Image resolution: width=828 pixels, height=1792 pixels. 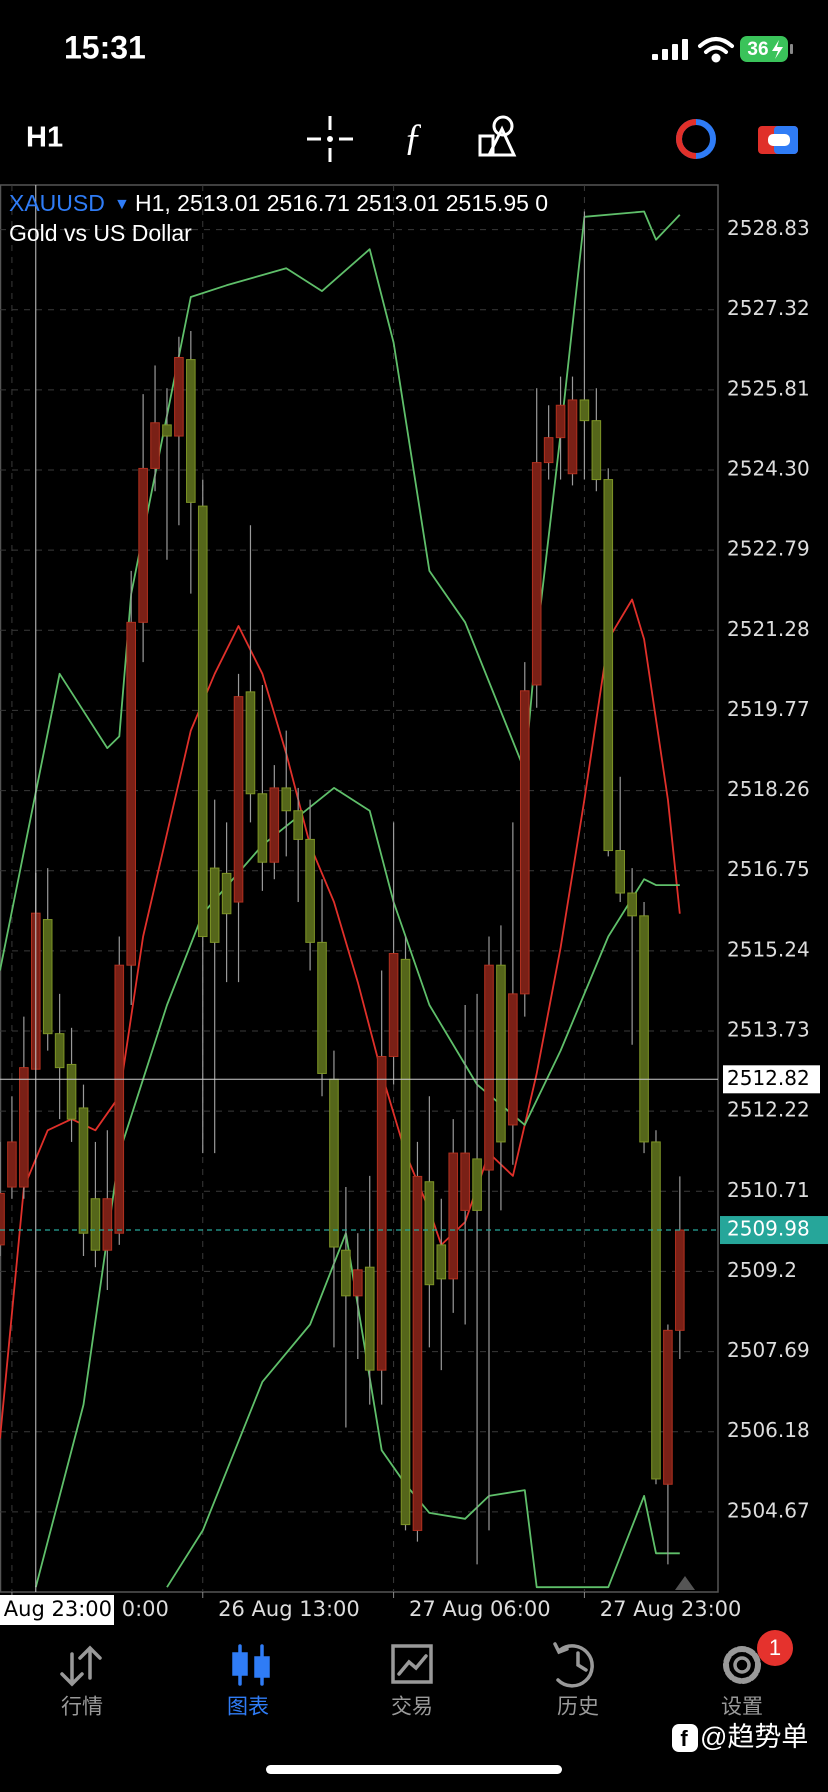 What do you see at coordinates (757, 49) in the screenshot?
I see `battery-level: 36` at bounding box center [757, 49].